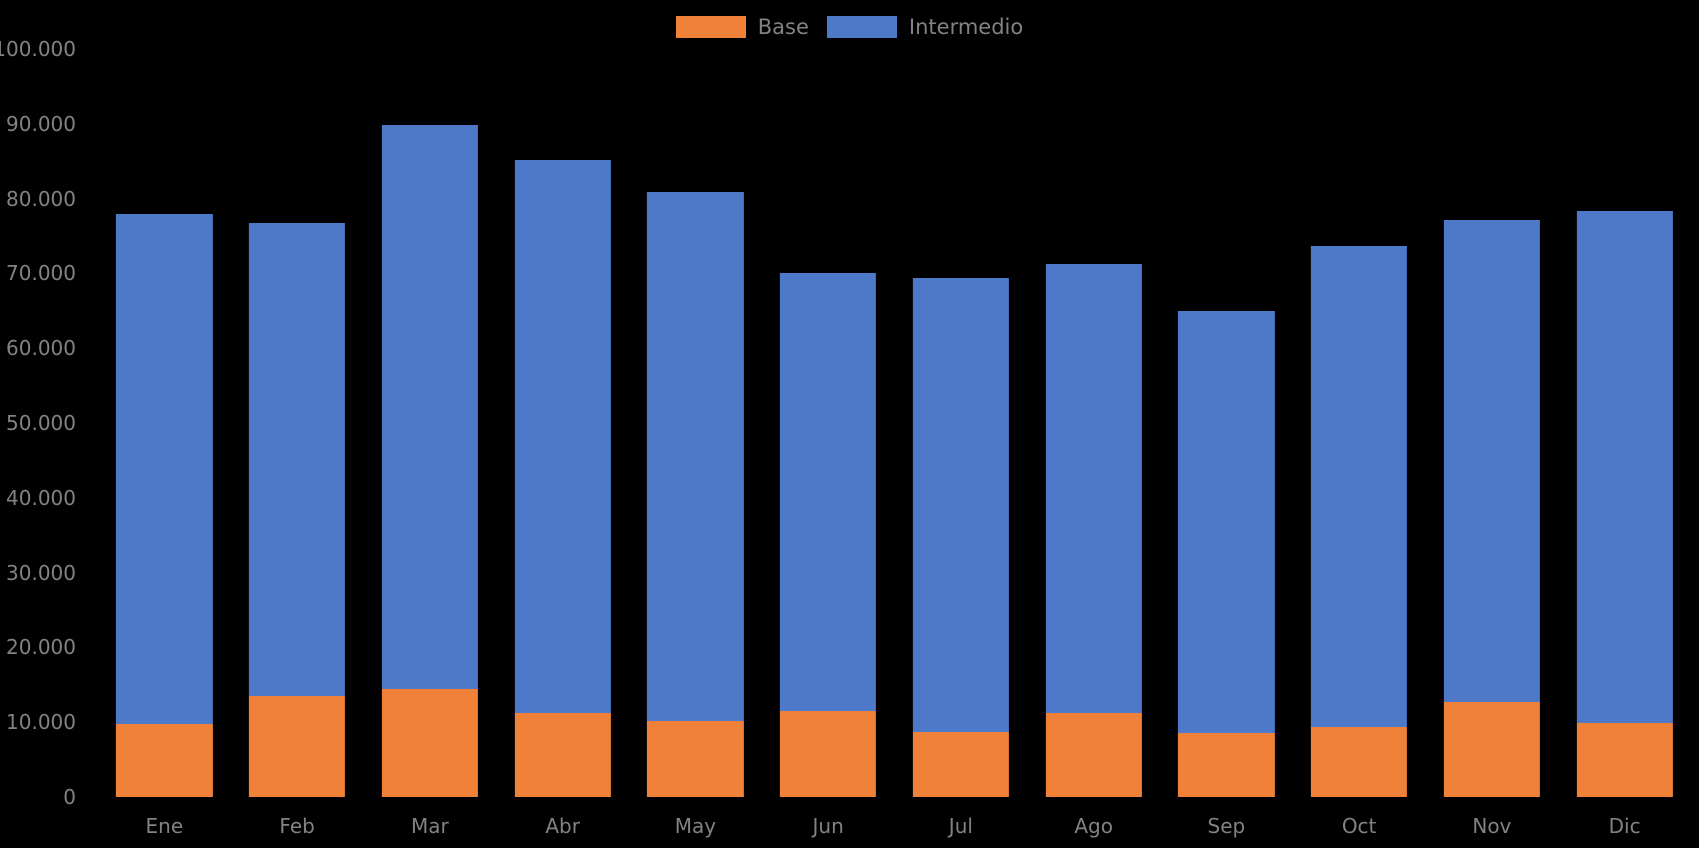  Describe the element at coordinates (41, 348) in the screenshot. I see `y-tick-label: 60.000` at that location.